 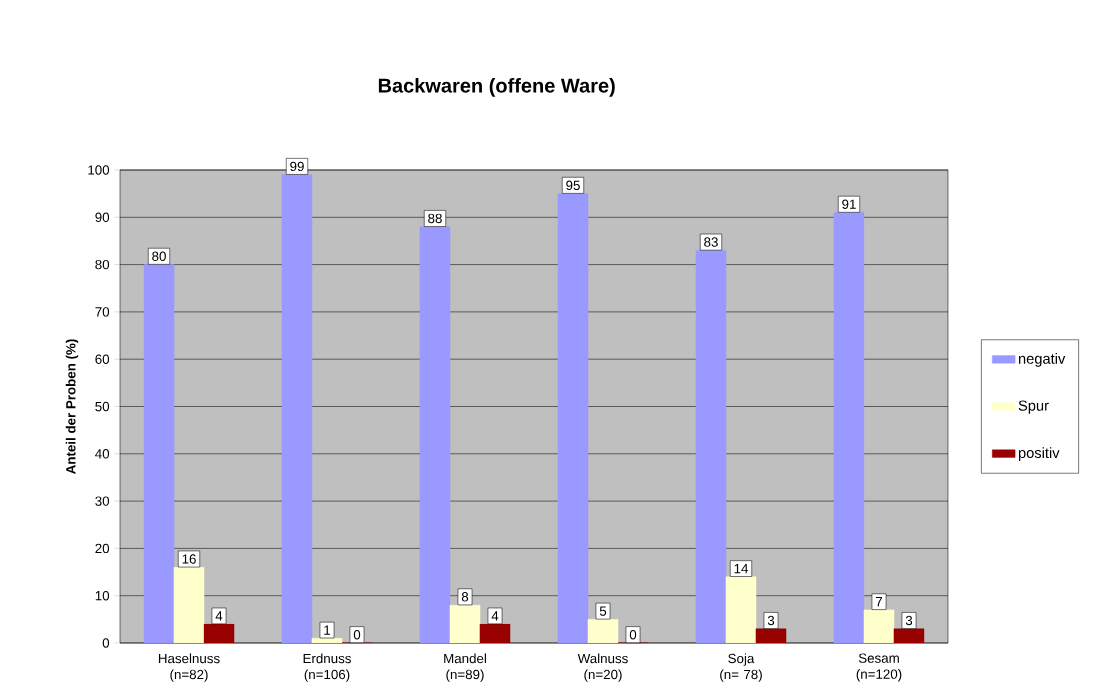 What do you see at coordinates (1033, 407) in the screenshot?
I see `legend-label: Spur` at bounding box center [1033, 407].